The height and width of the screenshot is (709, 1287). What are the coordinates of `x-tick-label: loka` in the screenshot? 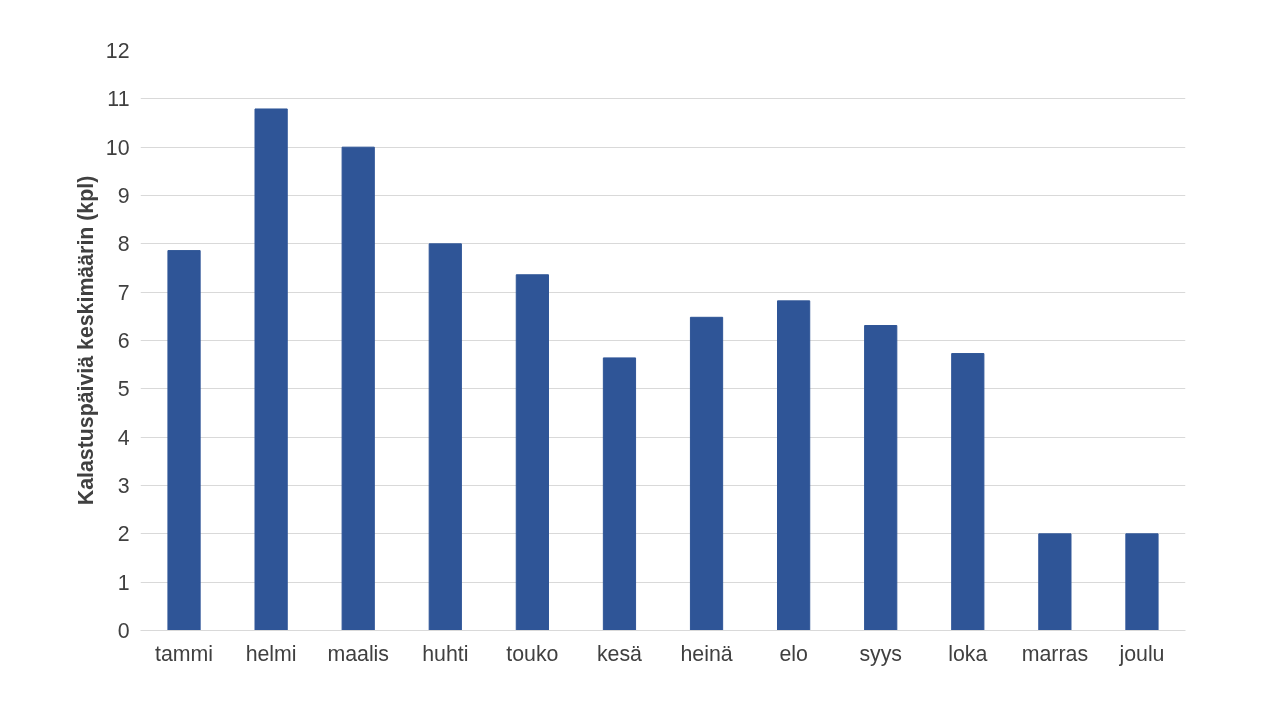 It's located at (968, 653).